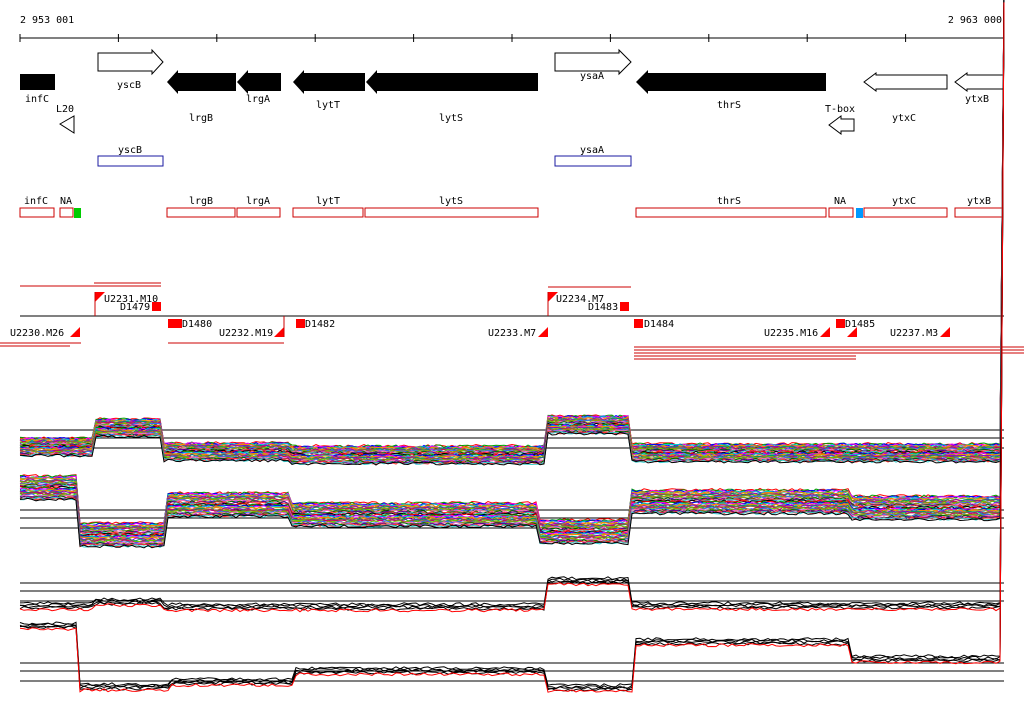 This screenshot has width=1024, height=714. Describe the element at coordinates (47, 20) in the screenshot. I see `ruler-start-label: 2 953 001` at that location.